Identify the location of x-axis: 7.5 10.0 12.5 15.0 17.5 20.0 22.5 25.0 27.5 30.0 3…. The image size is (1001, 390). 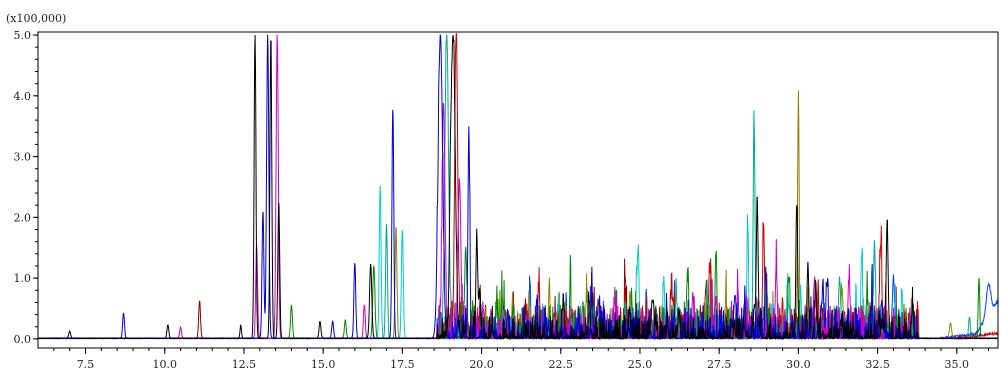
(521, 359).